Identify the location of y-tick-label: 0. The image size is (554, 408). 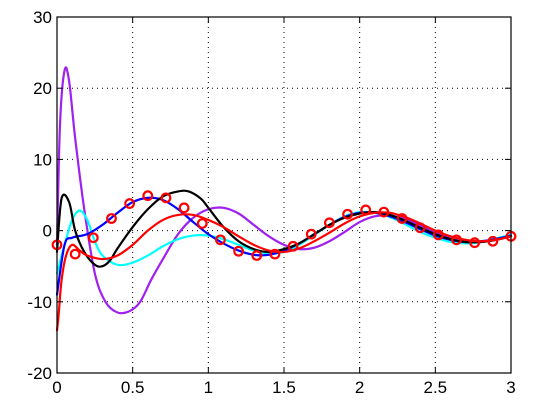
(47, 231).